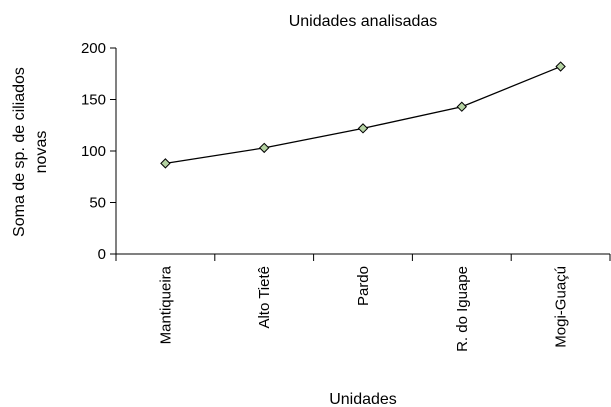 This screenshot has height=407, width=611. Describe the element at coordinates (363, 21) in the screenshot. I see `chart-title: Unidades analisadas` at that location.